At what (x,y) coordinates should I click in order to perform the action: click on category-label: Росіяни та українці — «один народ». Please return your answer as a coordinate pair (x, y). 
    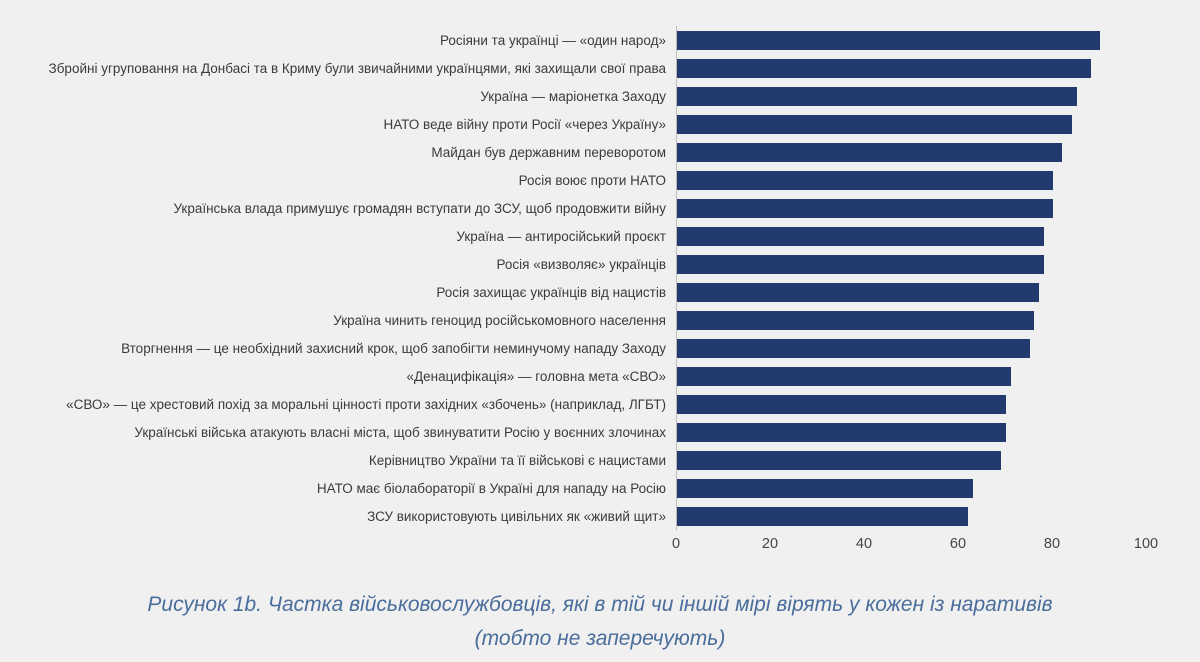
    Looking at the image, I should click on (552, 40).